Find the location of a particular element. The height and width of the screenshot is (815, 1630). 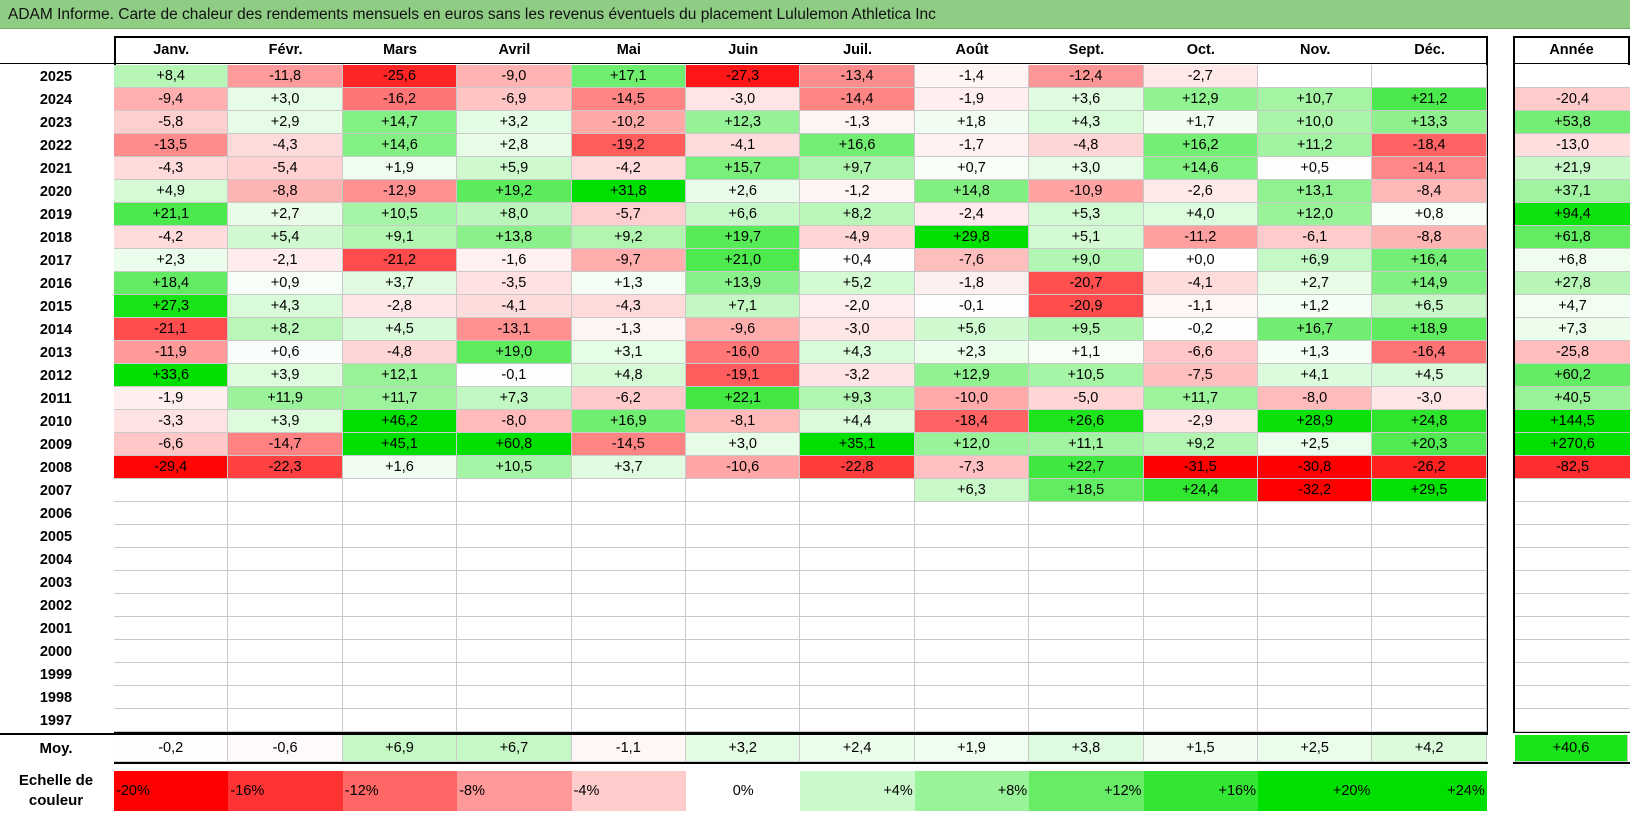

heatmap-cell: -1,6 is located at coordinates (514, 260).